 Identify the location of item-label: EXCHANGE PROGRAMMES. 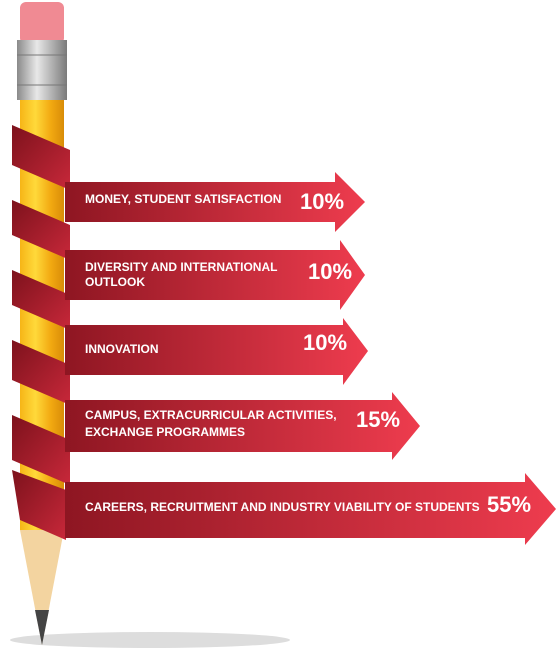
(165, 432).